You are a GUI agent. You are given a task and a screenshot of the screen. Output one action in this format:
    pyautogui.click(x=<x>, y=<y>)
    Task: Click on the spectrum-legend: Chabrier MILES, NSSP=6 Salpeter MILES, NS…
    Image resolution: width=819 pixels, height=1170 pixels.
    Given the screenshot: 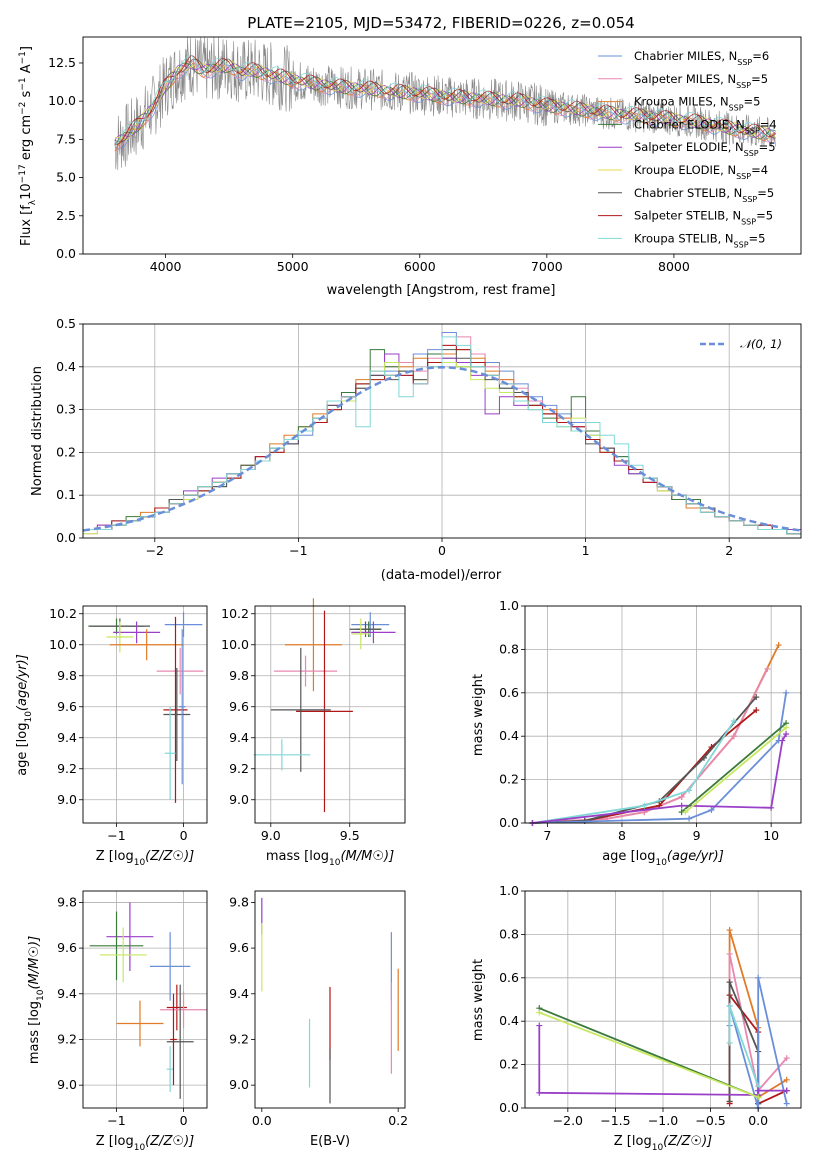 What is the action you would take?
    pyautogui.click(x=687, y=149)
    